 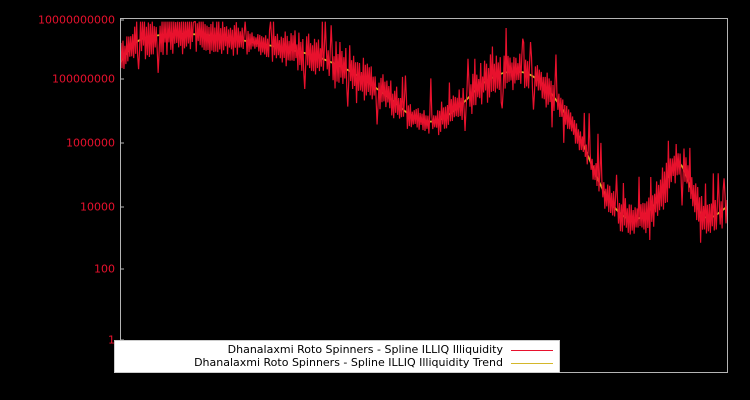 I want to click on legend-line-sample-illiquidity, so click(x=532, y=349).